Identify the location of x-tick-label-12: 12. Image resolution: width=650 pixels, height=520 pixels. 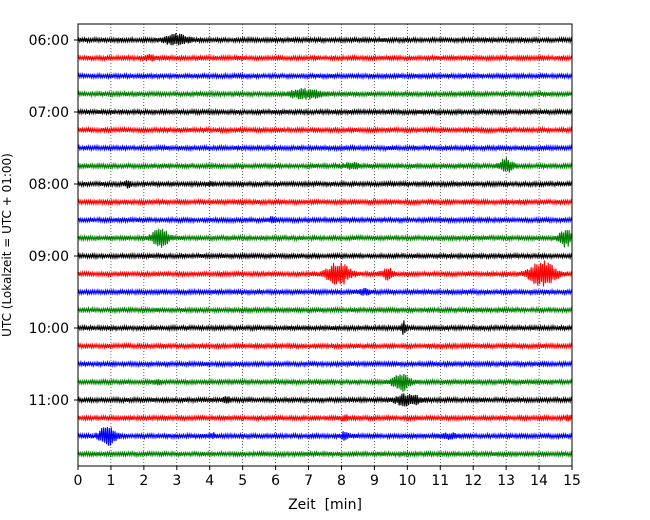
(473, 481).